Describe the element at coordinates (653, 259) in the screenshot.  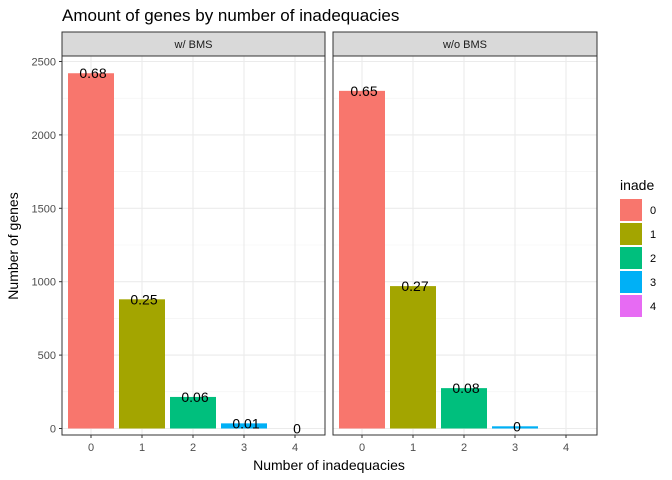
I see `legend-label: 2` at that location.